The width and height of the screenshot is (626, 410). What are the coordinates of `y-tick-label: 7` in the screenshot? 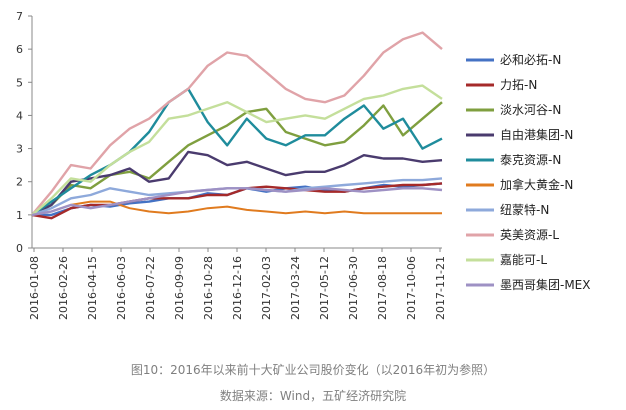 It's located at (19, 16).